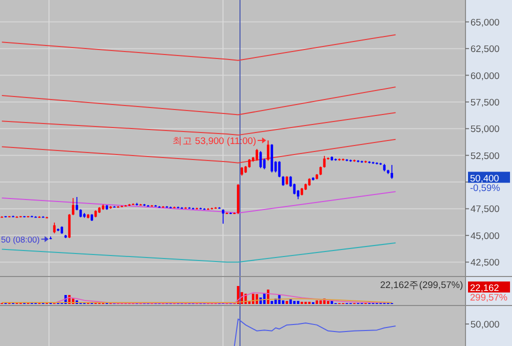 The height and width of the screenshot is (346, 512). What do you see at coordinates (485, 130) in the screenshot?
I see `y-tick-label: 55,000` at bounding box center [485, 130].